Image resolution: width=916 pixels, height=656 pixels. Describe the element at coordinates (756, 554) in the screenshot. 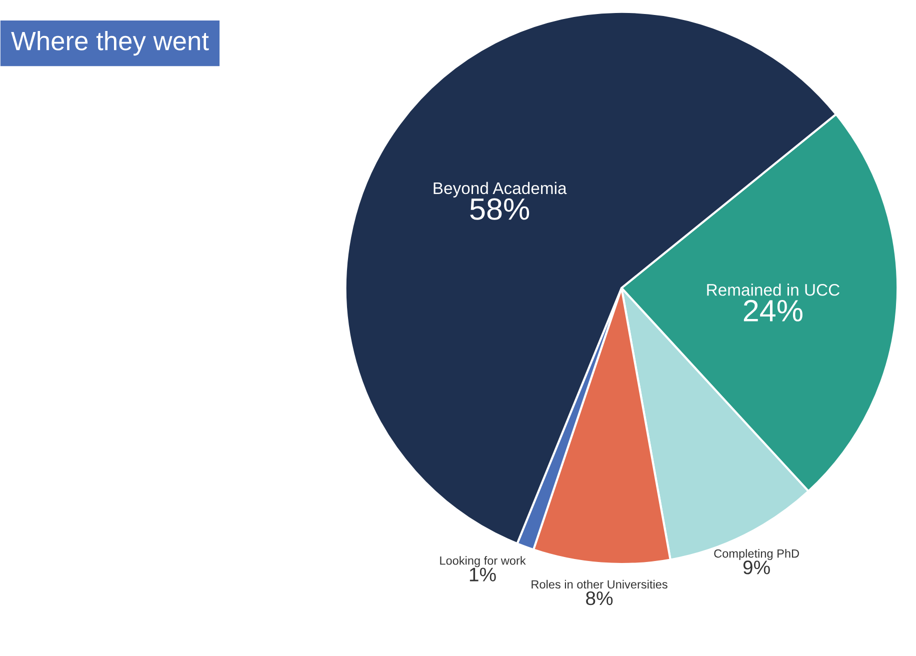

I see `slice-label: Completing PhD` at that location.